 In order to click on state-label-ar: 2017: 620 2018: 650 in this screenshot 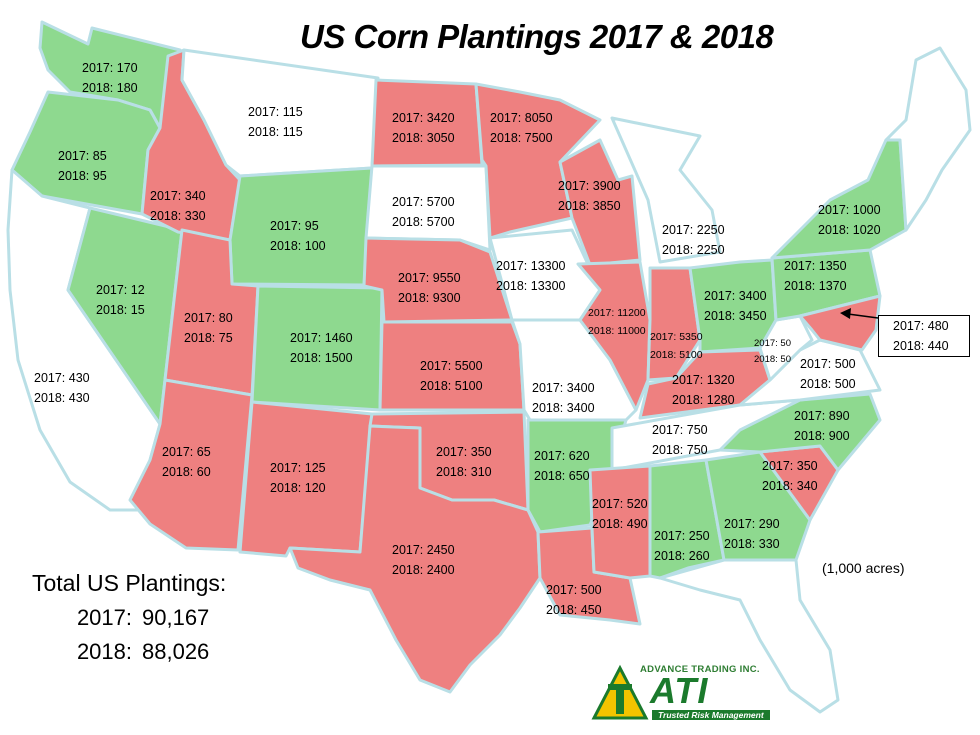, I will do `click(562, 466)`.